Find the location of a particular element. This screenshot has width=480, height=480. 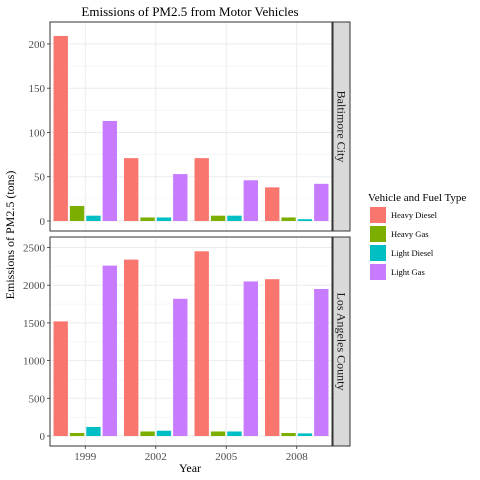

x-tick-label: 2005 is located at coordinates (226, 457).